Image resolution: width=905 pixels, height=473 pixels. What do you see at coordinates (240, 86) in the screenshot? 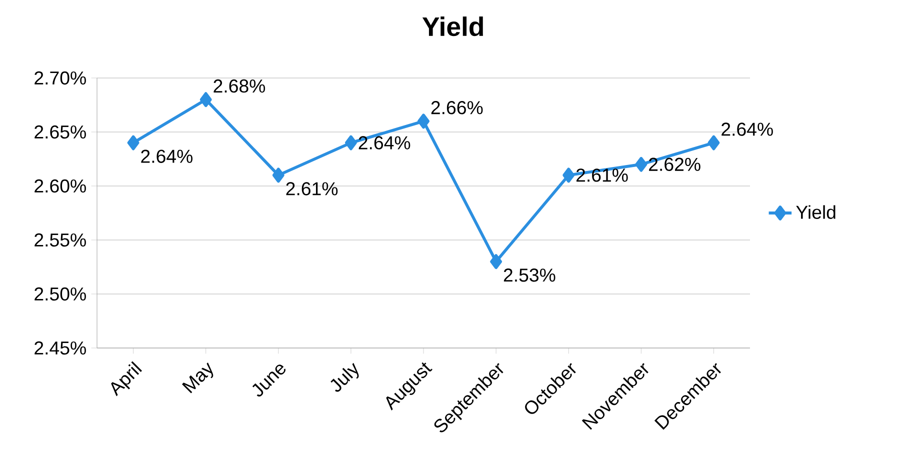
I see `data-label: 2.68%` at bounding box center [240, 86].